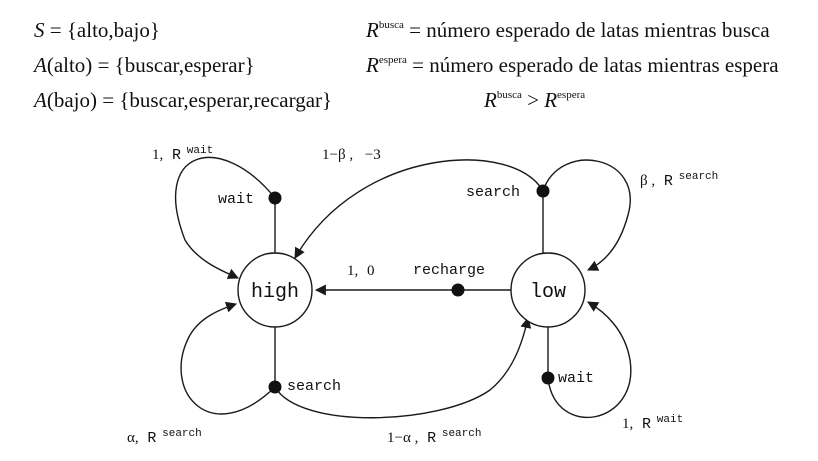  I want to click on transition-label-high-wait: 1, R wait, so click(182, 154).